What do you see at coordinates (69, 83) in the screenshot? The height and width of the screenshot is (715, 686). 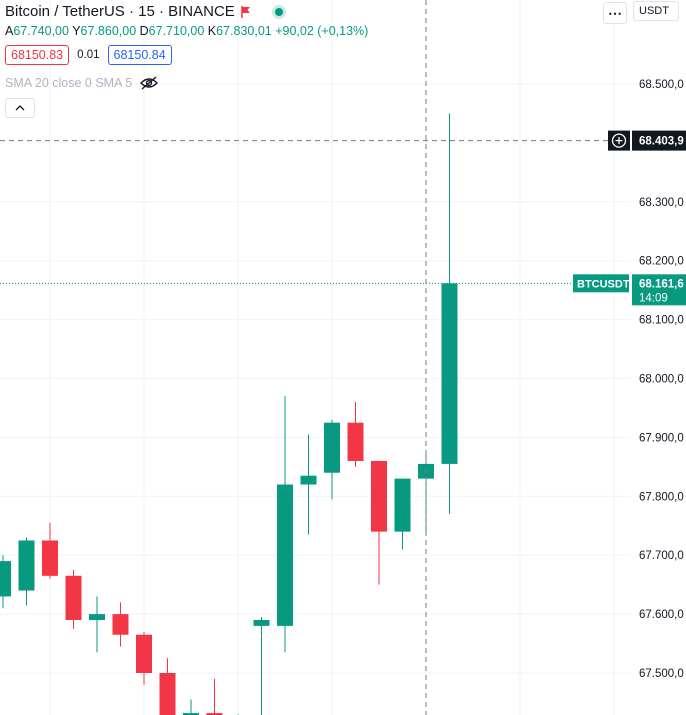 I see `indicator-label: SMA 20 close 0 SMA 5` at bounding box center [69, 83].